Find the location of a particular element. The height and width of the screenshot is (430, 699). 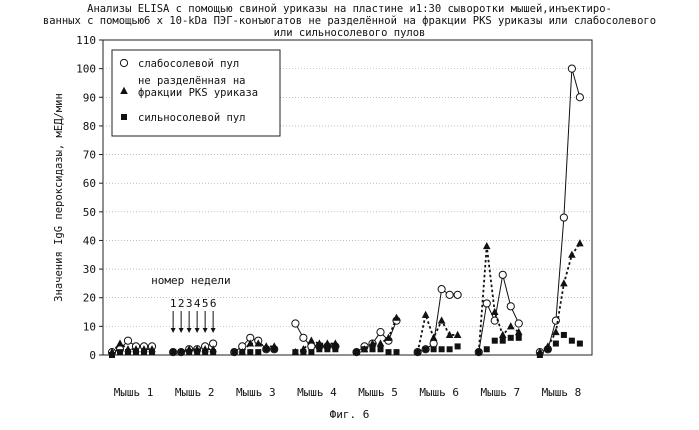

y-tick-label: 30 is located at coordinates (89, 269).